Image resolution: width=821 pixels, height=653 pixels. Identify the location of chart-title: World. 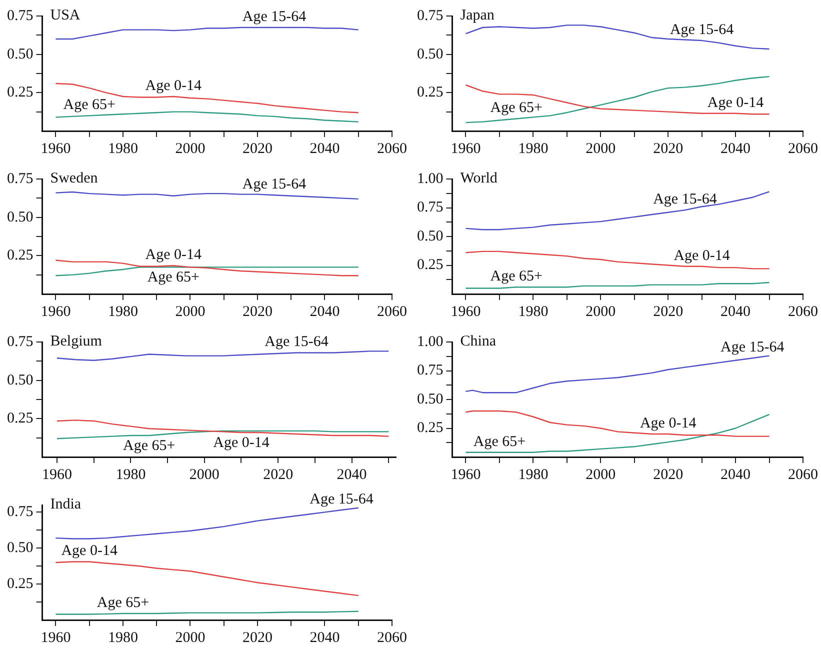
(479, 178).